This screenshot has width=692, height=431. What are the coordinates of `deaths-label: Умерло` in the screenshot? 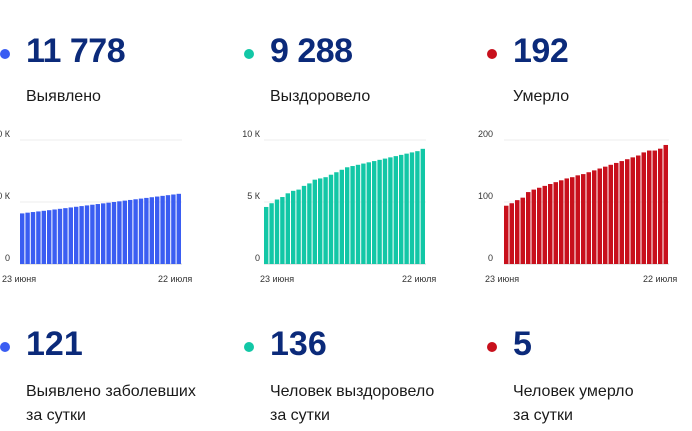 It's located at (541, 96).